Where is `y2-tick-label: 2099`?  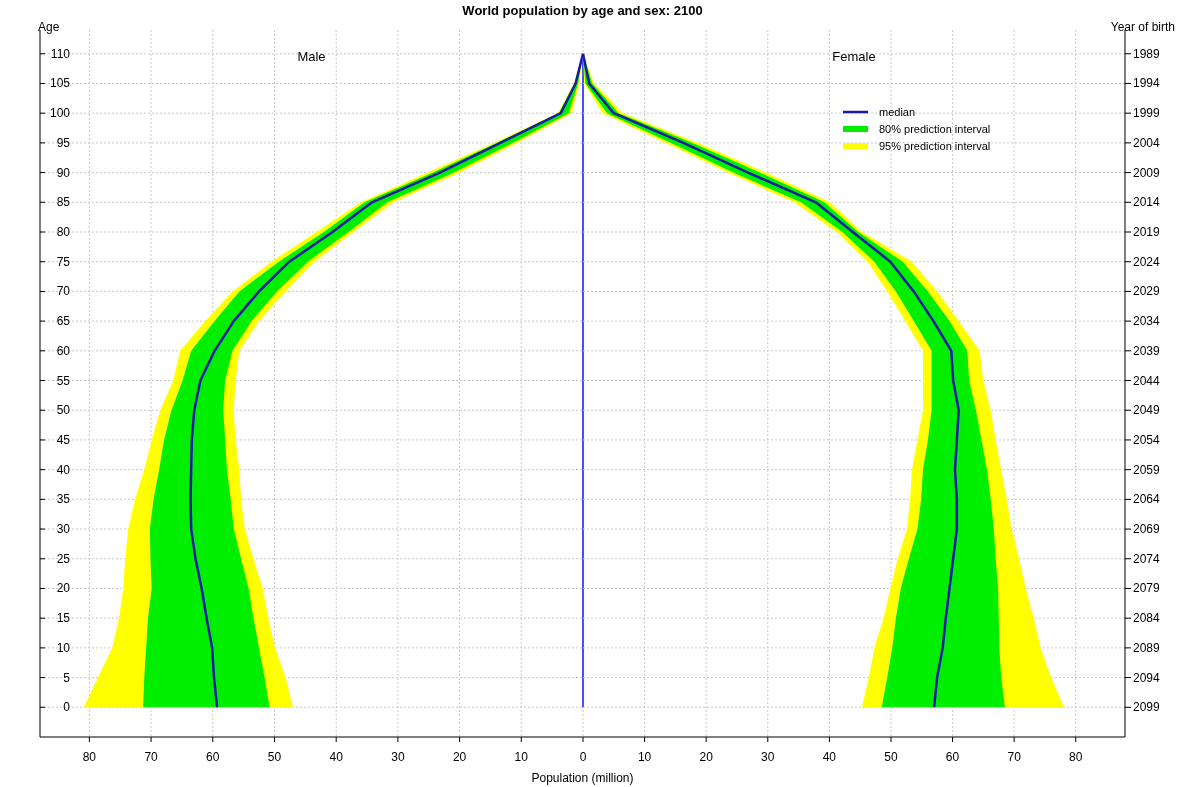 y2-tick-label: 2099 is located at coordinates (1147, 707).